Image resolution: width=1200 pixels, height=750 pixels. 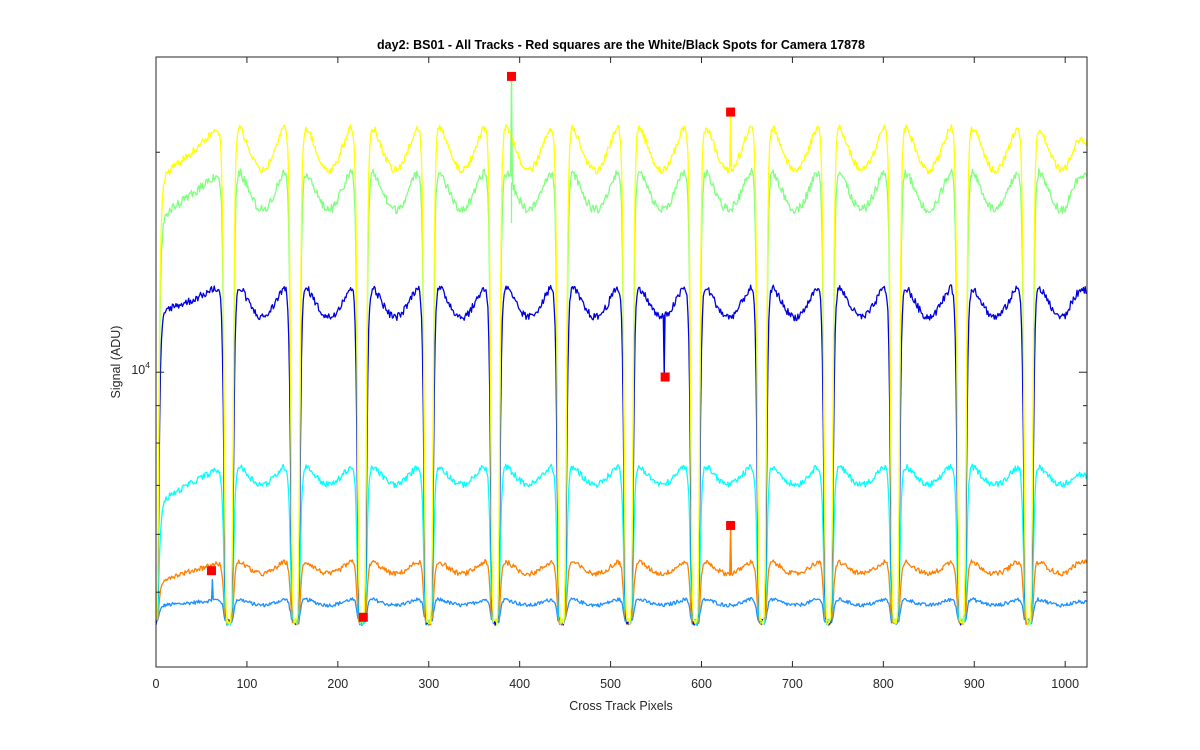 What do you see at coordinates (621, 706) in the screenshot?
I see `x-axis-label: Cross Track Pixels` at bounding box center [621, 706].